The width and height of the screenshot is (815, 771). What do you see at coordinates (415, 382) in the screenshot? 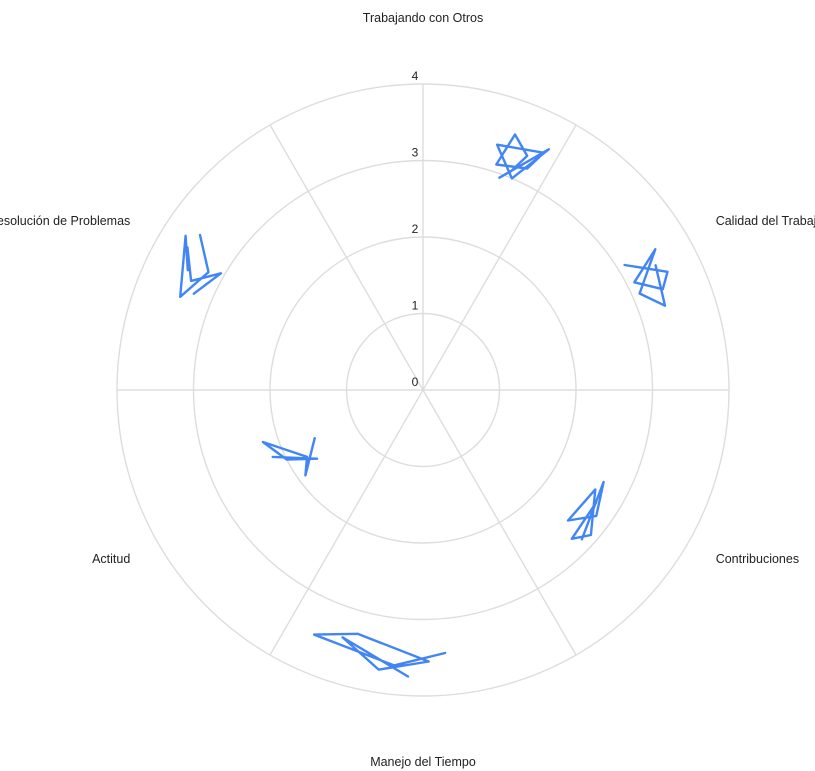
I see `radial-tick-label: 0` at bounding box center [415, 382].